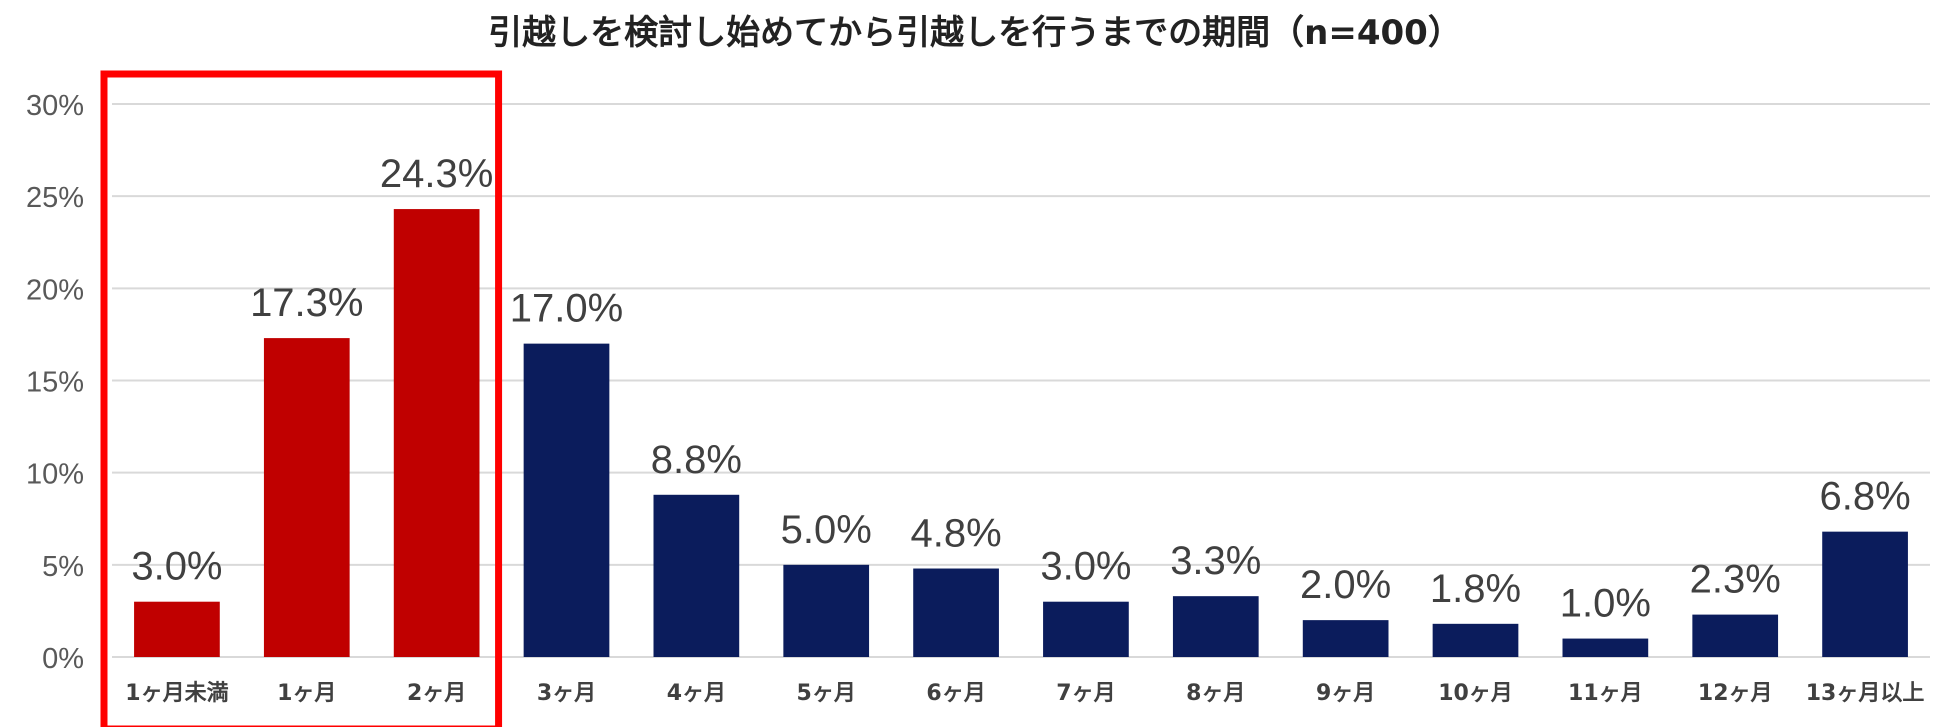  Describe the element at coordinates (1085, 693) in the screenshot. I see `x-tick-label: 7ヶ月` at that location.